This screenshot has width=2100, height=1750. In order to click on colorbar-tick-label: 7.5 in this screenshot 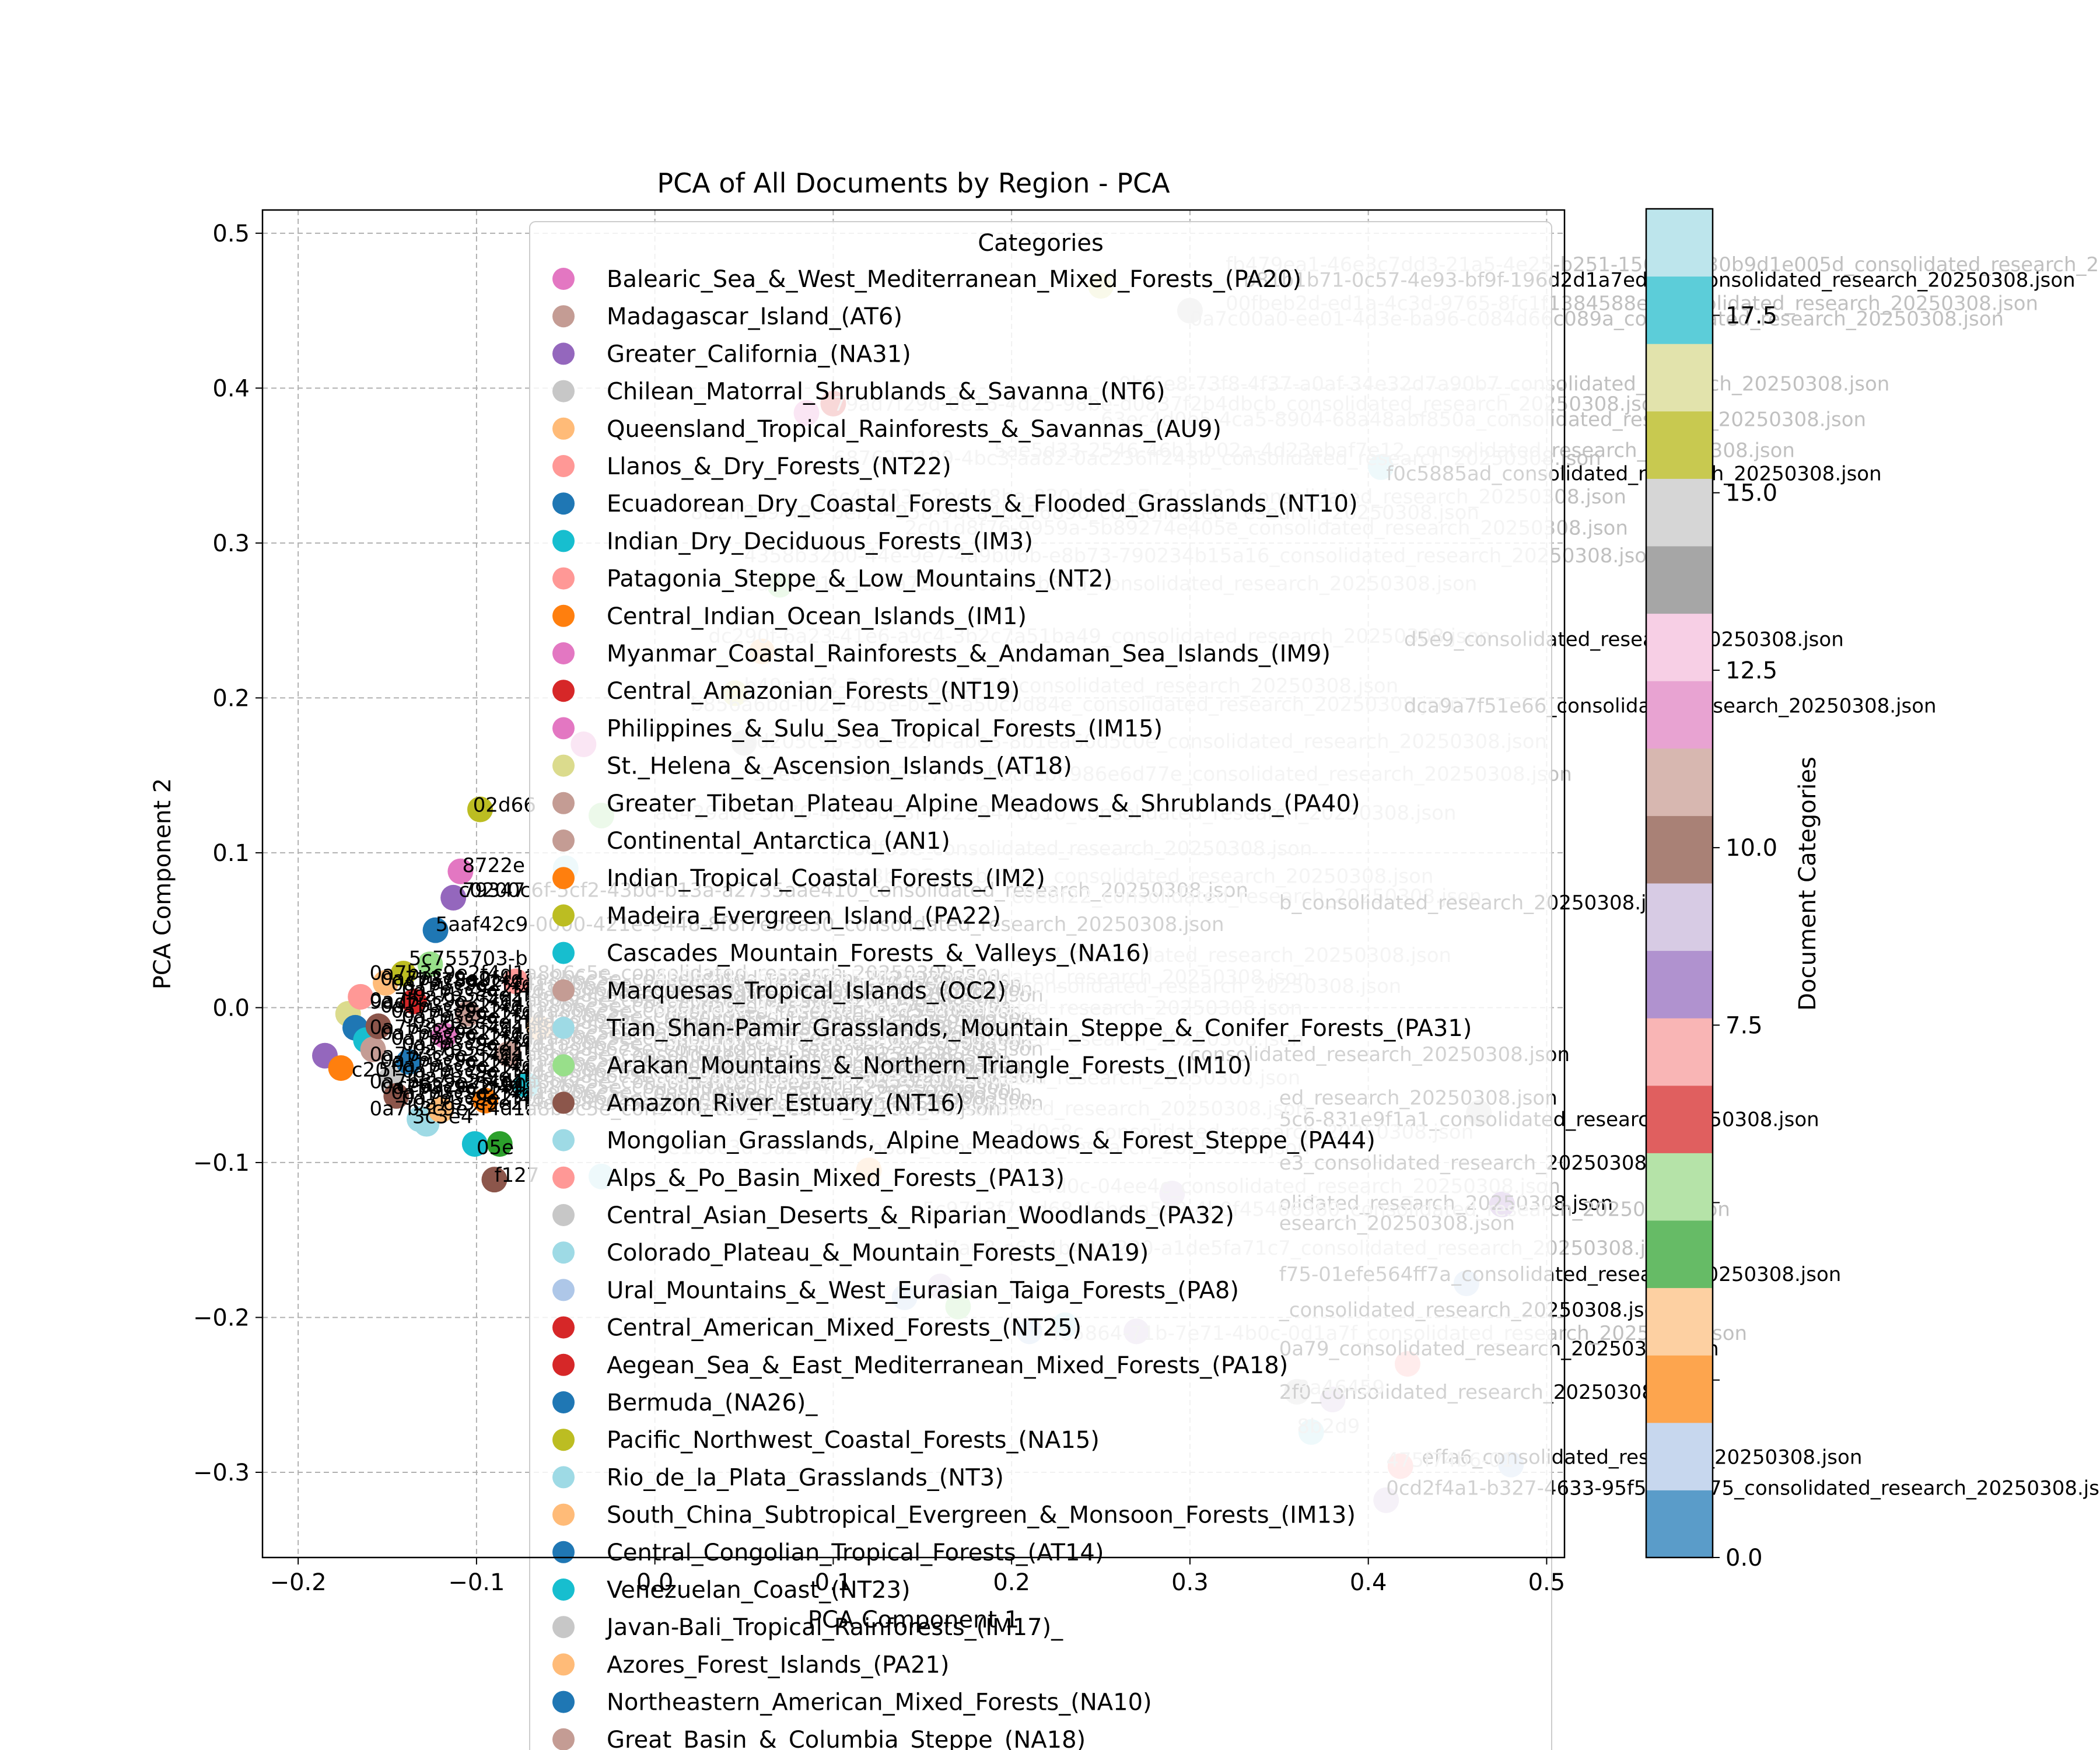, I will do `click(1744, 1025)`.